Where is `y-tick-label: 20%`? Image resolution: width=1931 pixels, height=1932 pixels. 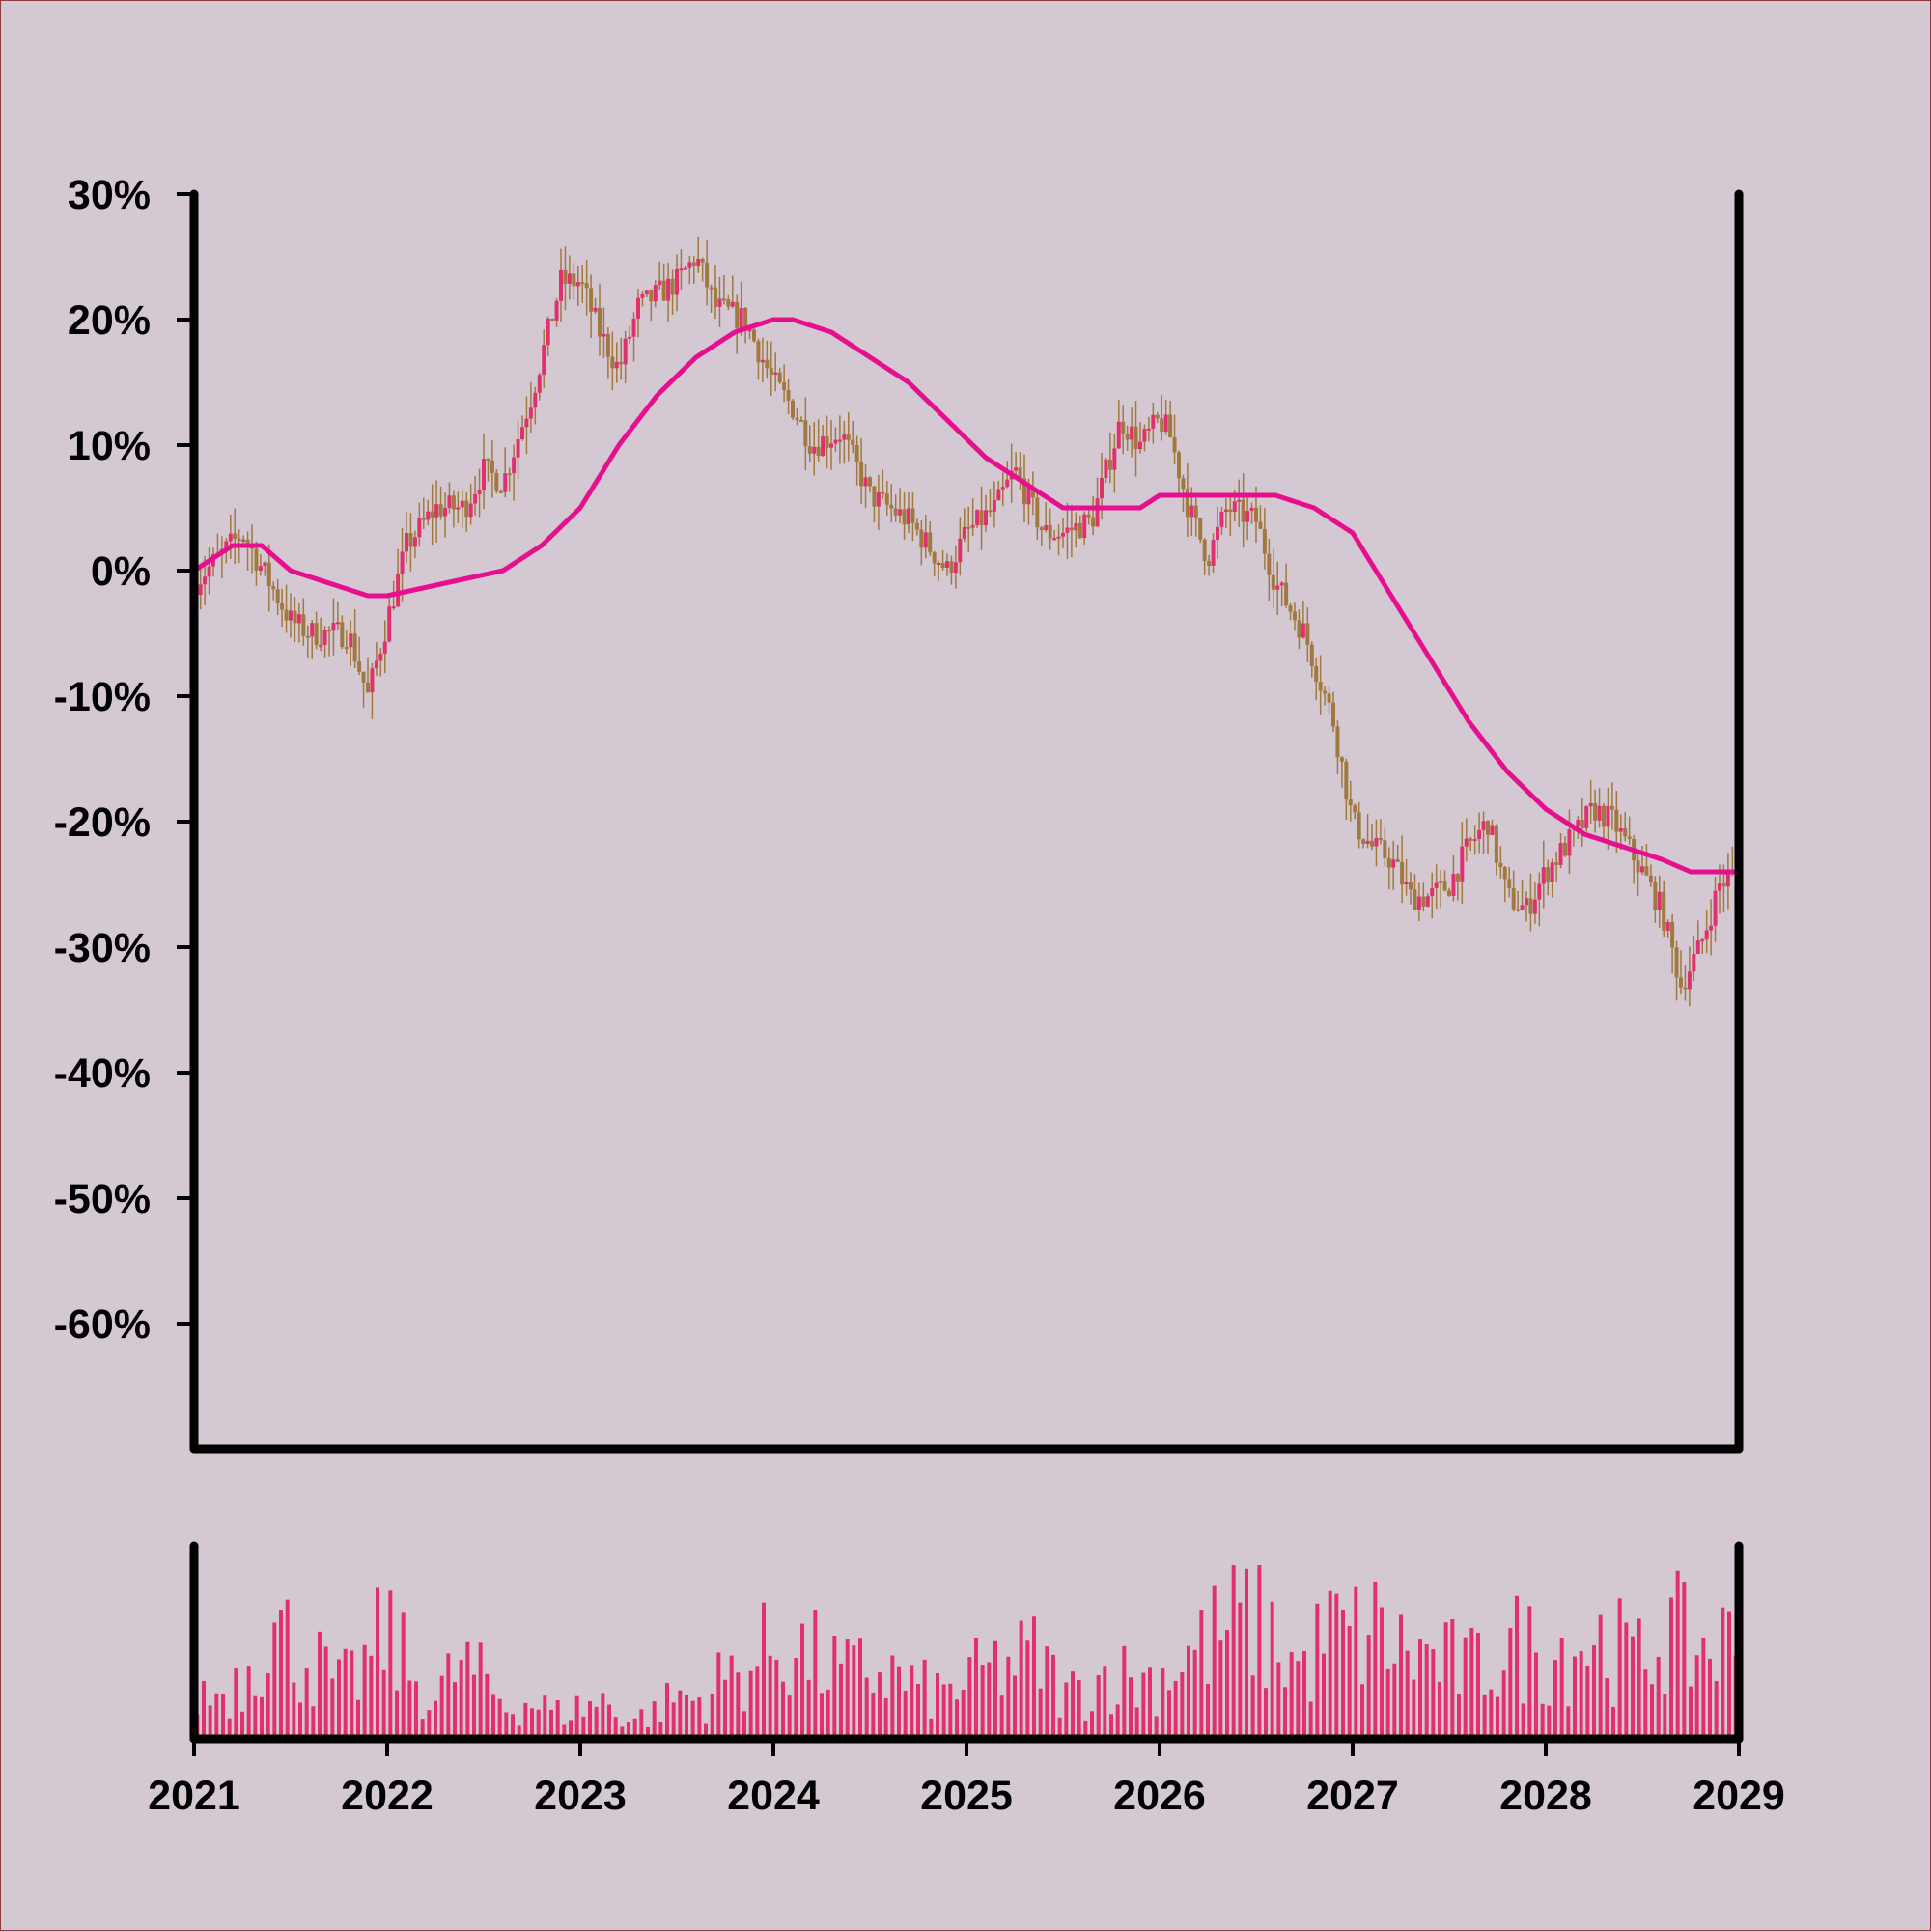
y-tick-label: 20% is located at coordinates (109, 321).